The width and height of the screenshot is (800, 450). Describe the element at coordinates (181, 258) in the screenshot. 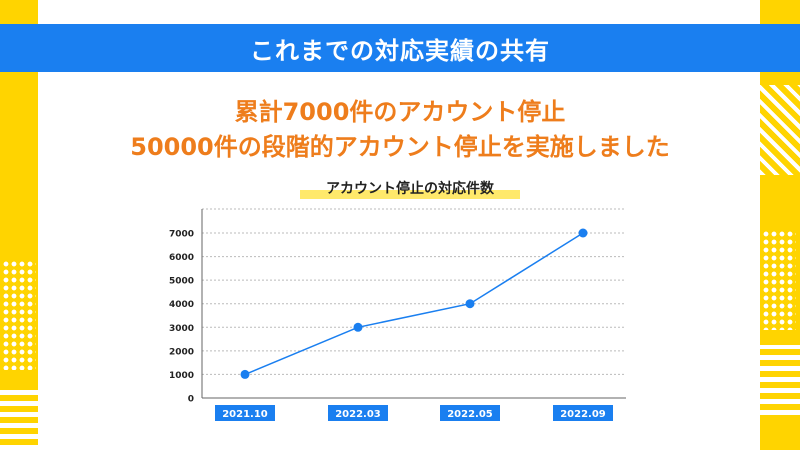

I see `y-tick-label: 6000` at that location.